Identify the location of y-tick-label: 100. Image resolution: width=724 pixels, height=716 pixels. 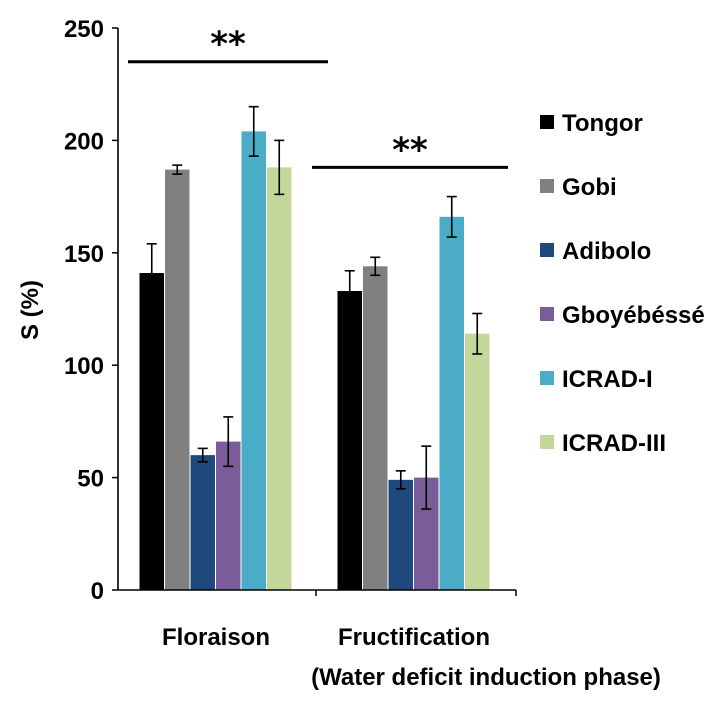
(84, 366).